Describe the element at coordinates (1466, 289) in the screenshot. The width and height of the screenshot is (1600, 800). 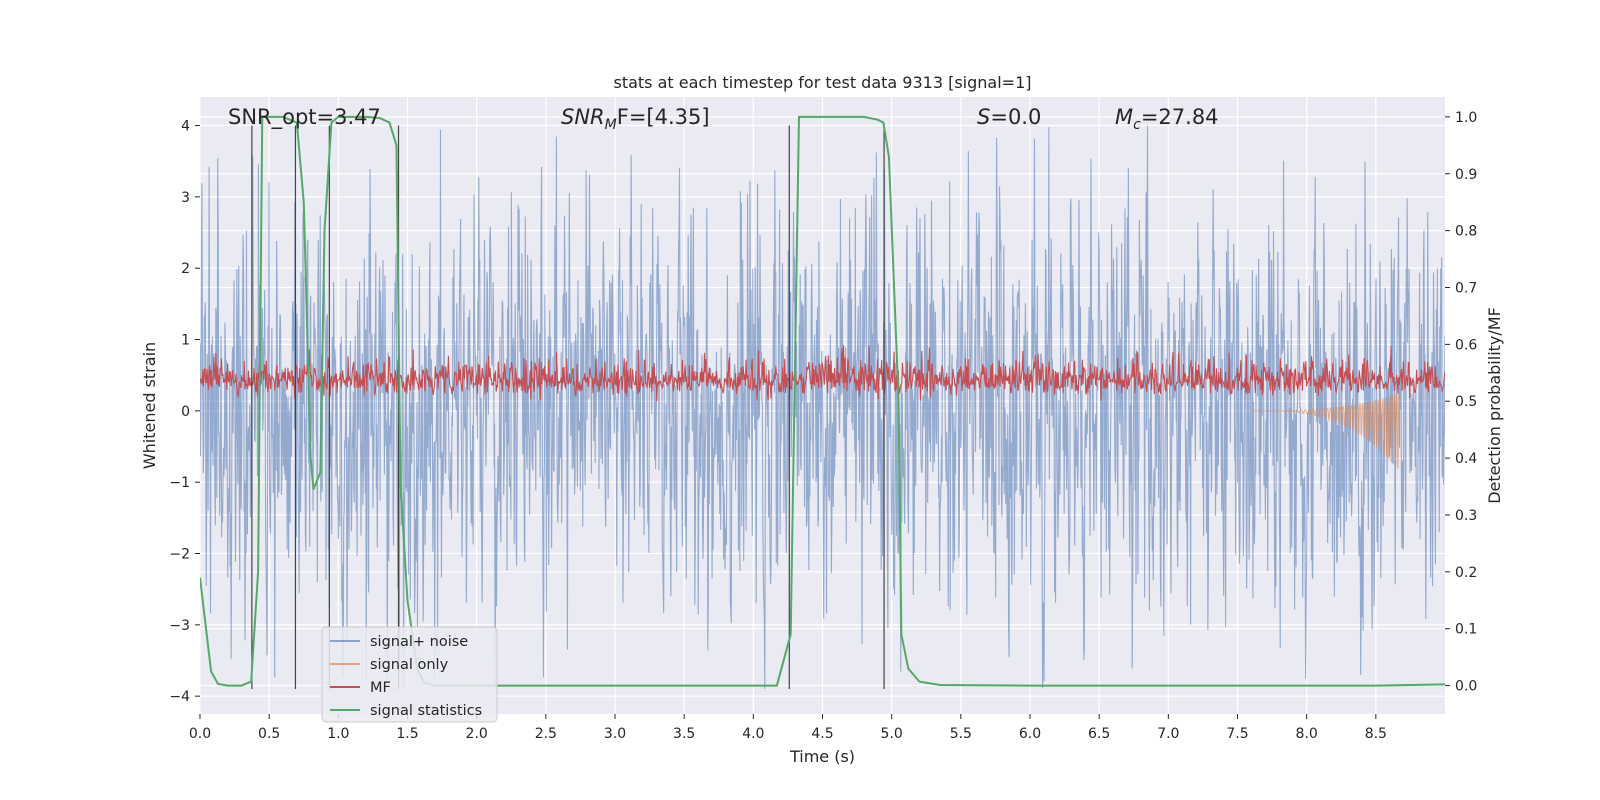
I see `y-right-tick-label: 0.7` at that location.